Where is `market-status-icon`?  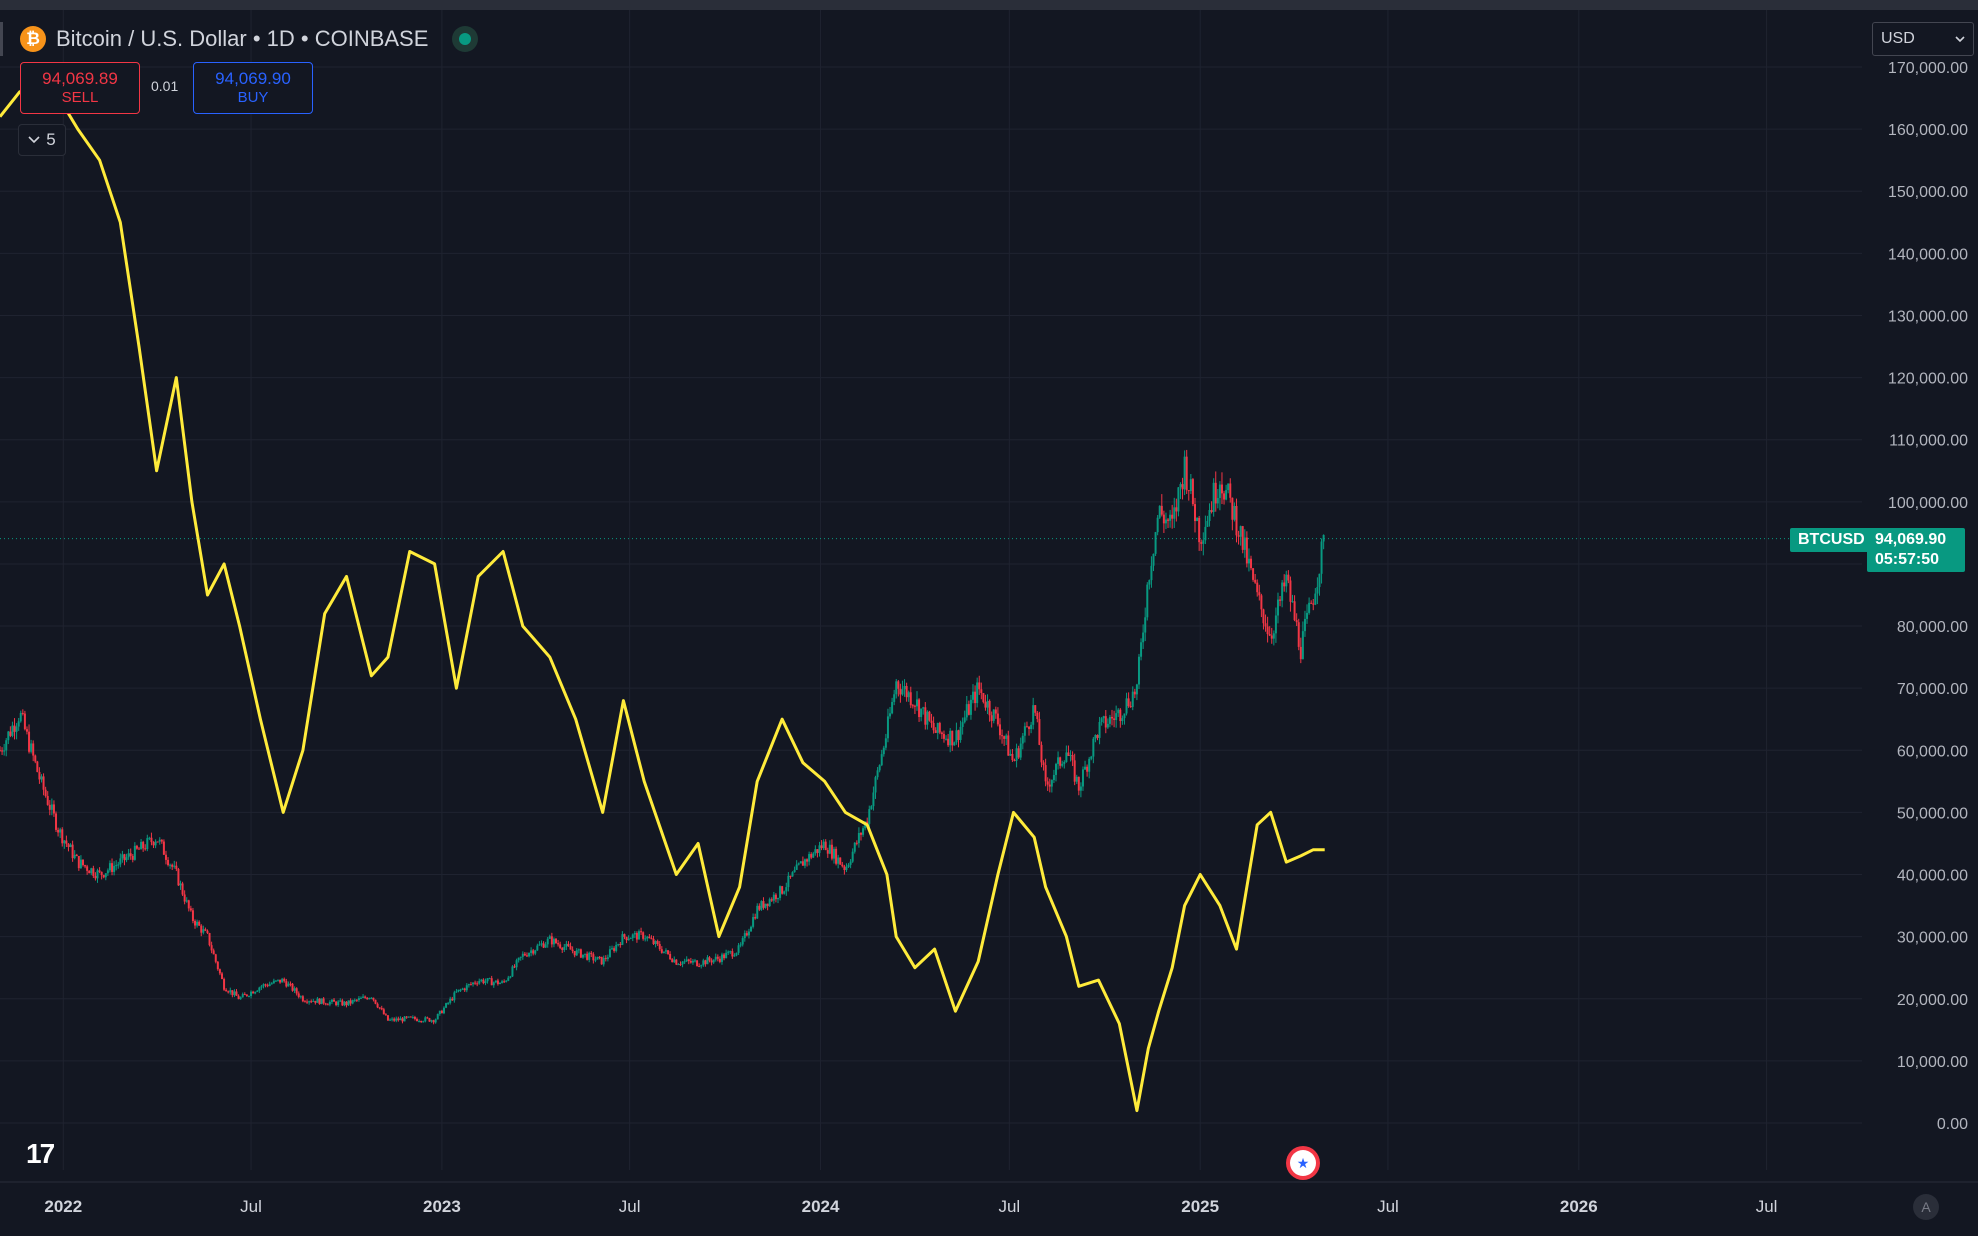
market-status-icon is located at coordinates (465, 39).